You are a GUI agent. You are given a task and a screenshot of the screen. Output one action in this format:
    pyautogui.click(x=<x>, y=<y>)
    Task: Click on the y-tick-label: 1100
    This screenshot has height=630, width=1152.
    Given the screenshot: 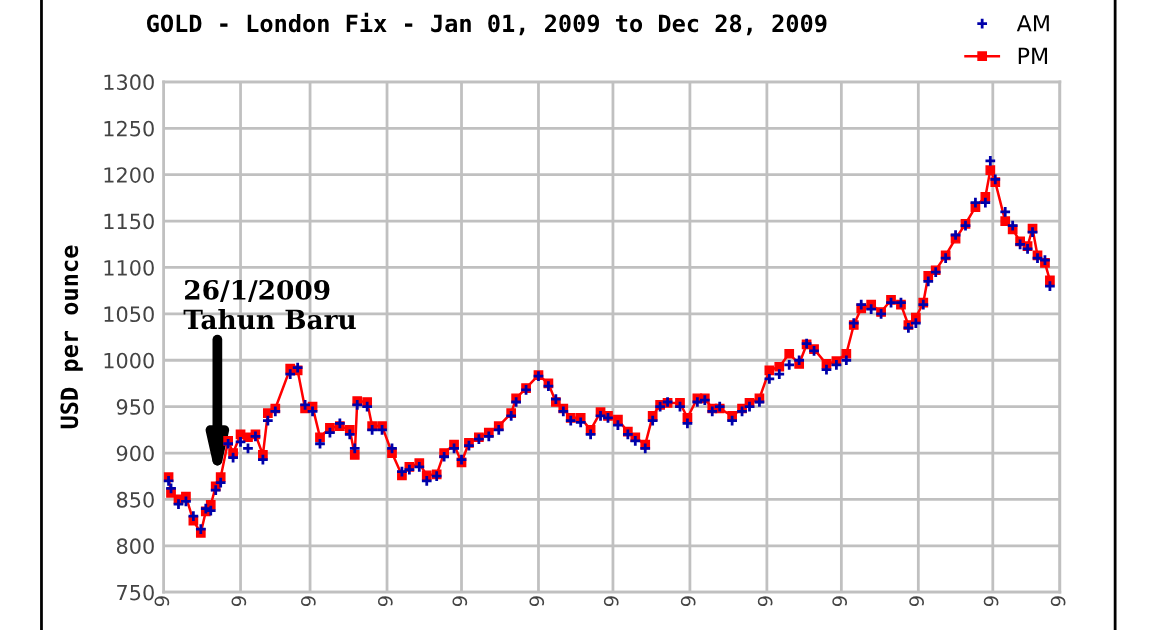 What is the action you would take?
    pyautogui.click(x=129, y=267)
    